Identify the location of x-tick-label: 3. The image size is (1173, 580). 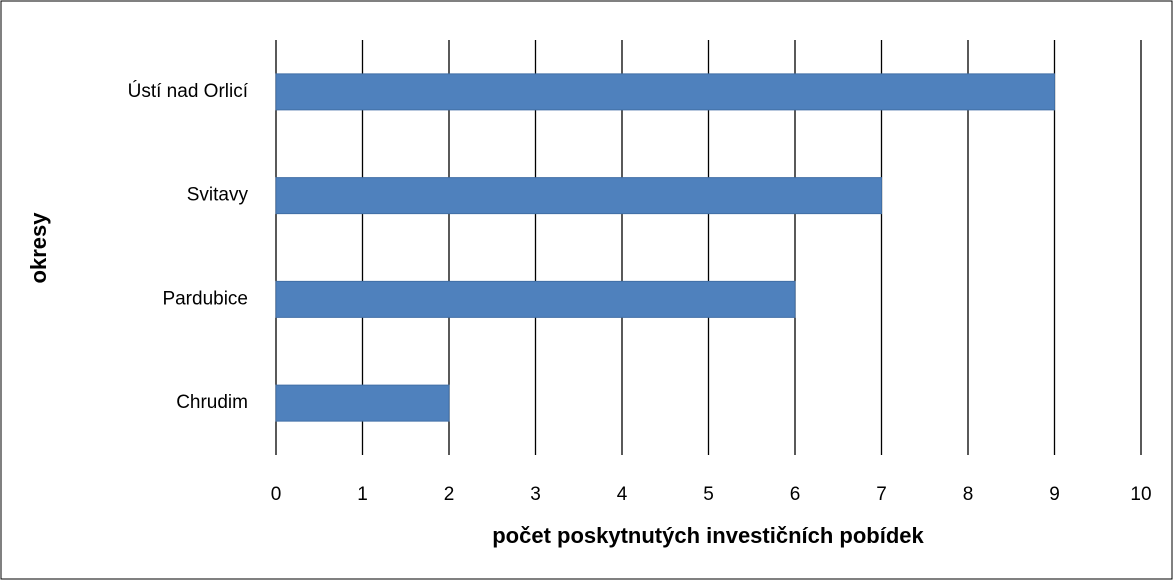
(535, 494).